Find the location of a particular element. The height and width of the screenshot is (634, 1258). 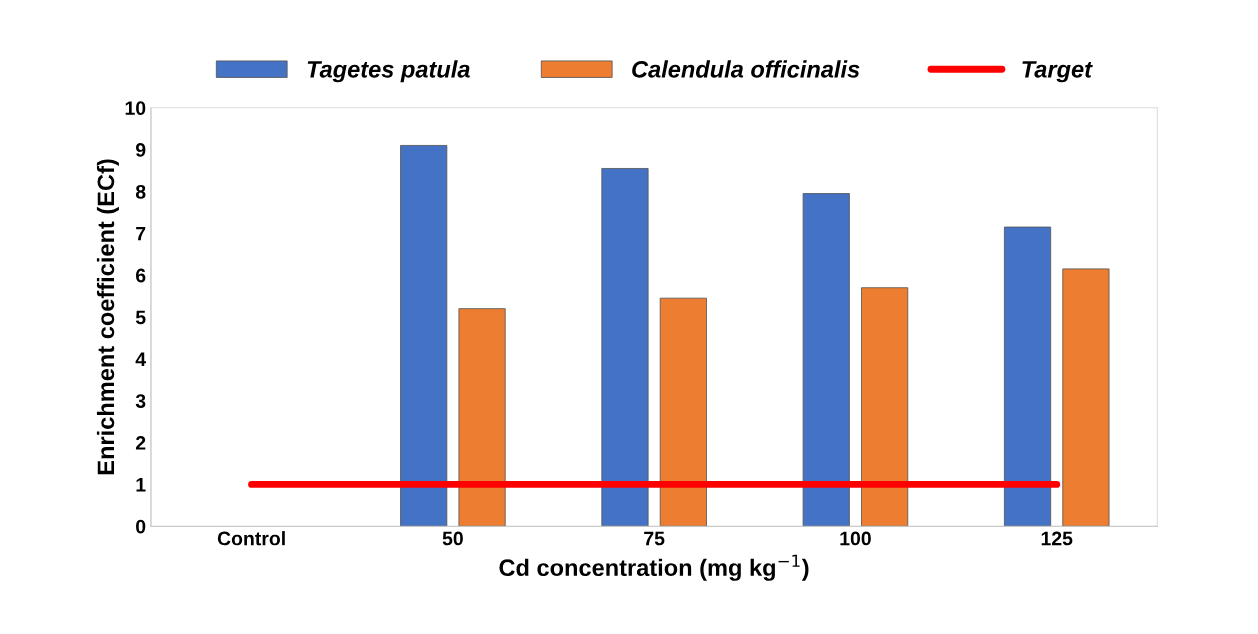

x-axis-title: Cd concentration (mg kg$^{−1}$) is located at coordinates (654, 567).